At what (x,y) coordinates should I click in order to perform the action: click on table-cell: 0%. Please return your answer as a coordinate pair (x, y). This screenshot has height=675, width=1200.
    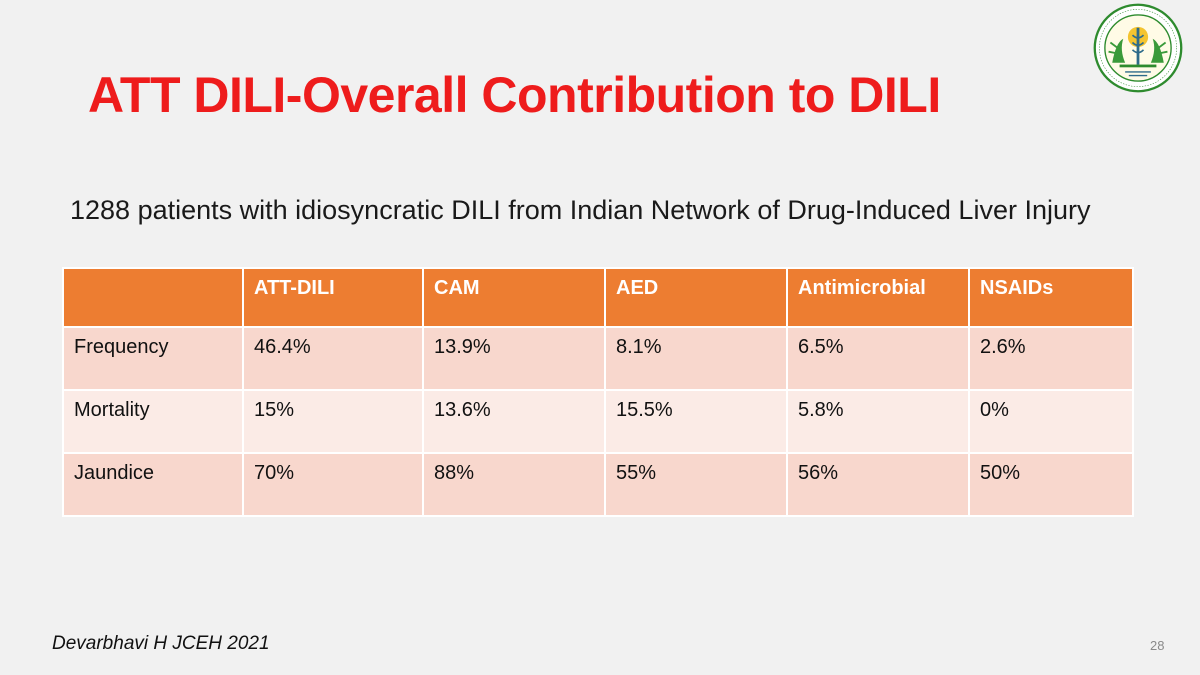
    Looking at the image, I should click on (1051, 421).